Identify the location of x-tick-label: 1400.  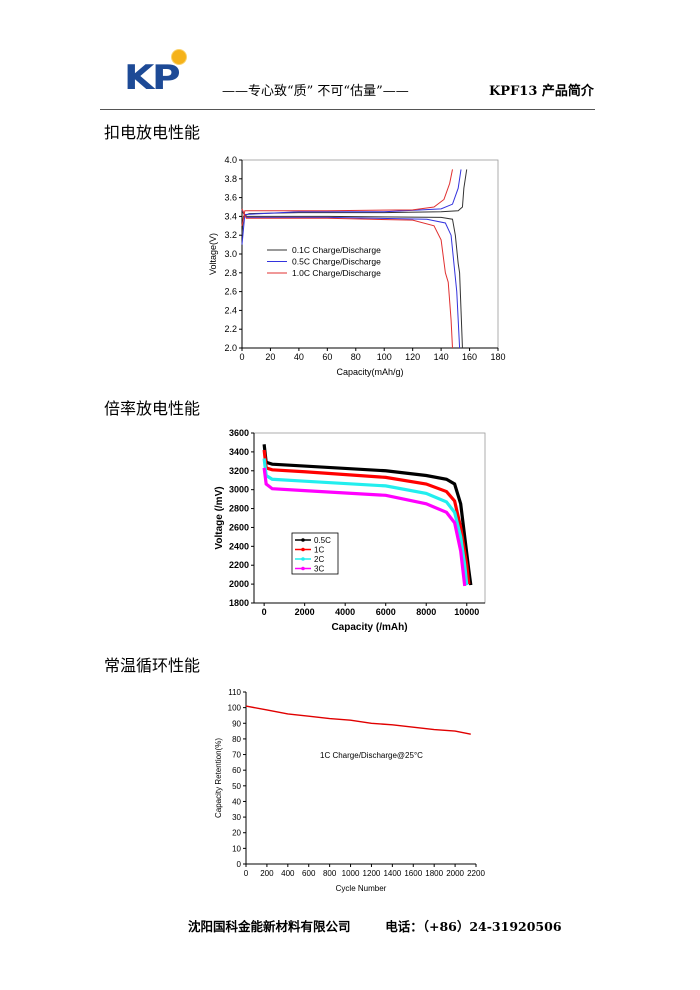
(392, 873).